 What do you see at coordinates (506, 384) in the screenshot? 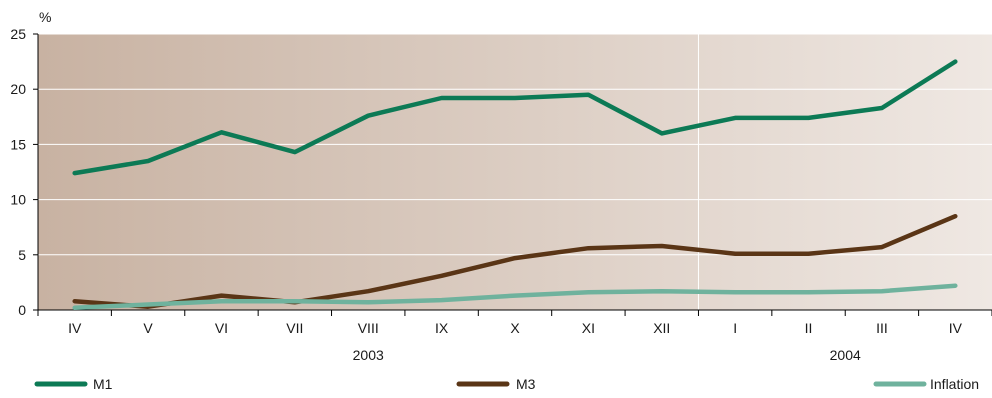
I see `legend: M1 M3 Inflation` at bounding box center [506, 384].